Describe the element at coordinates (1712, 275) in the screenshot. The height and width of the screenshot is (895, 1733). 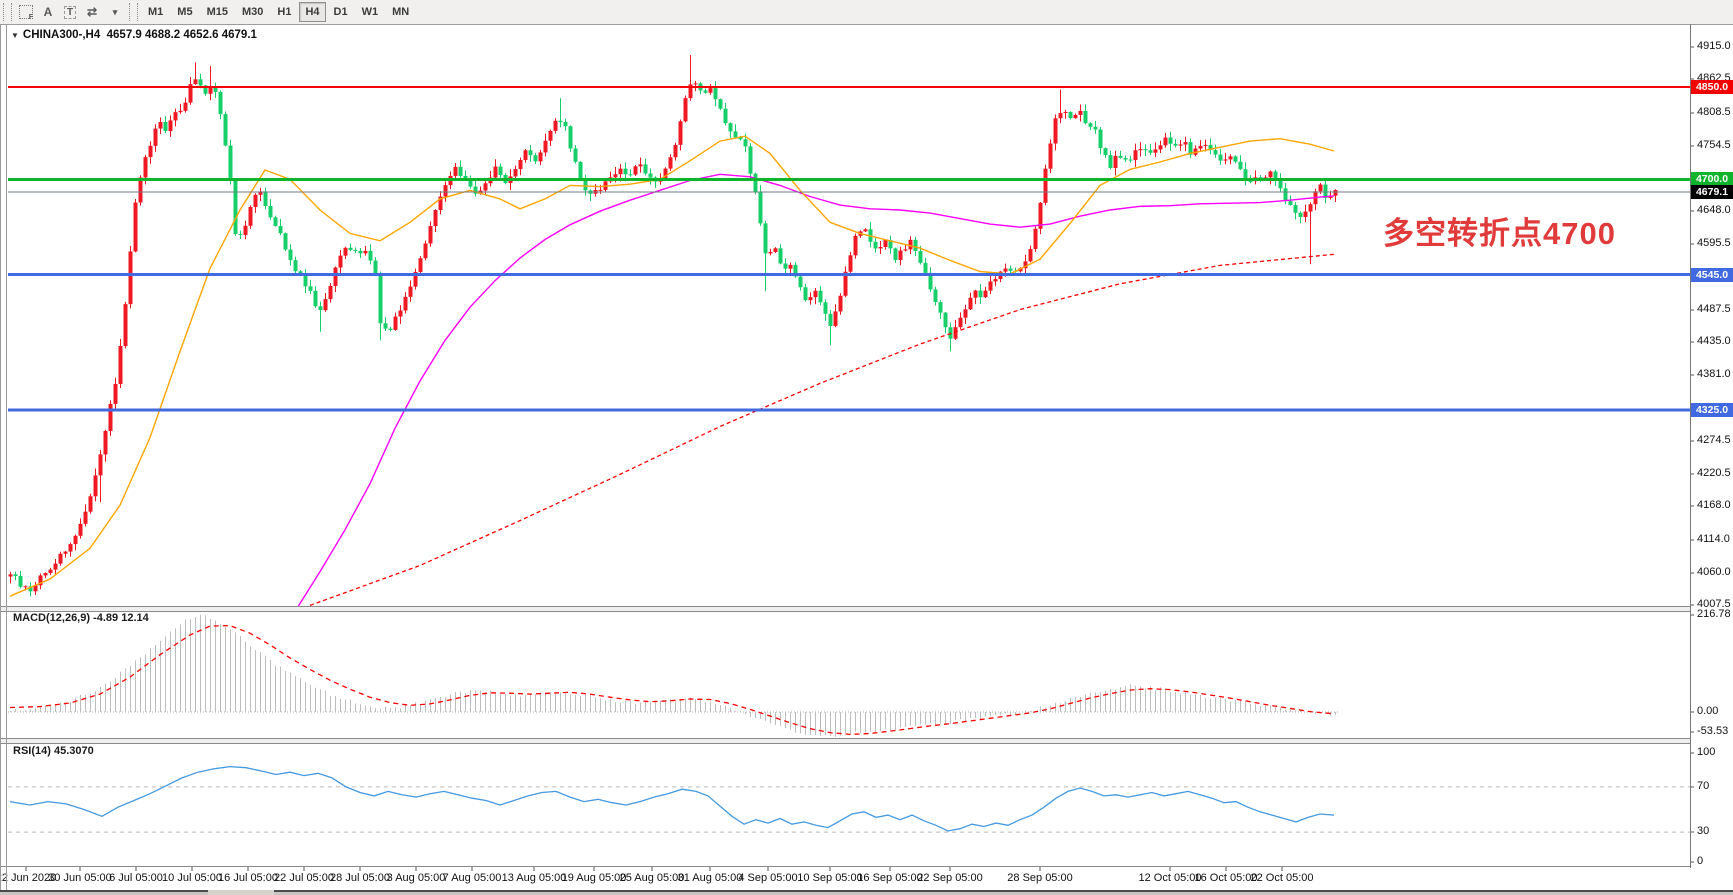
I see `price-level-badge: 4545.0` at that location.